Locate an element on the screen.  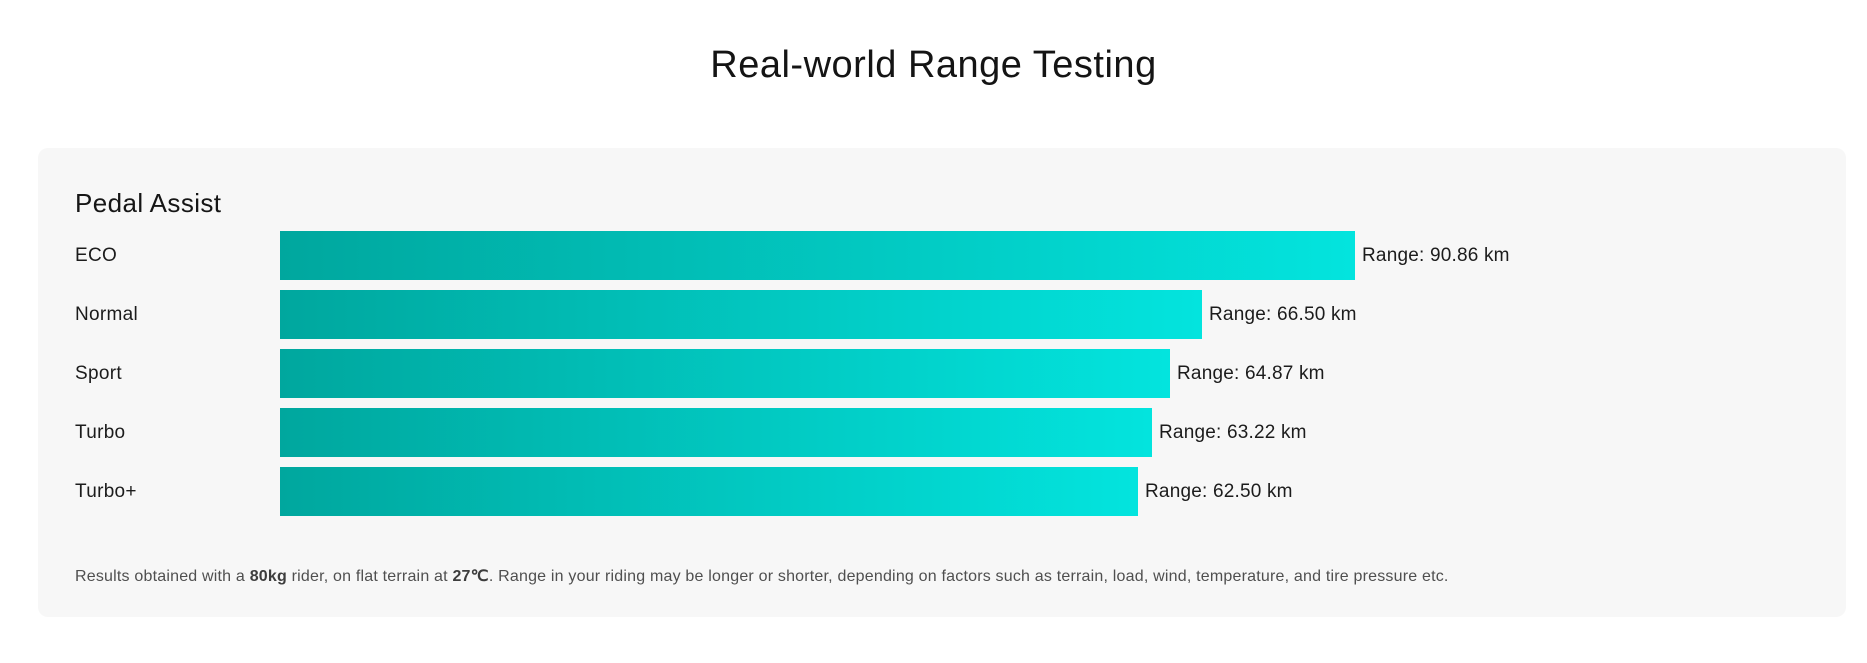
chart-row: Turbo+ Range: 62.50 km is located at coordinates (942, 491).